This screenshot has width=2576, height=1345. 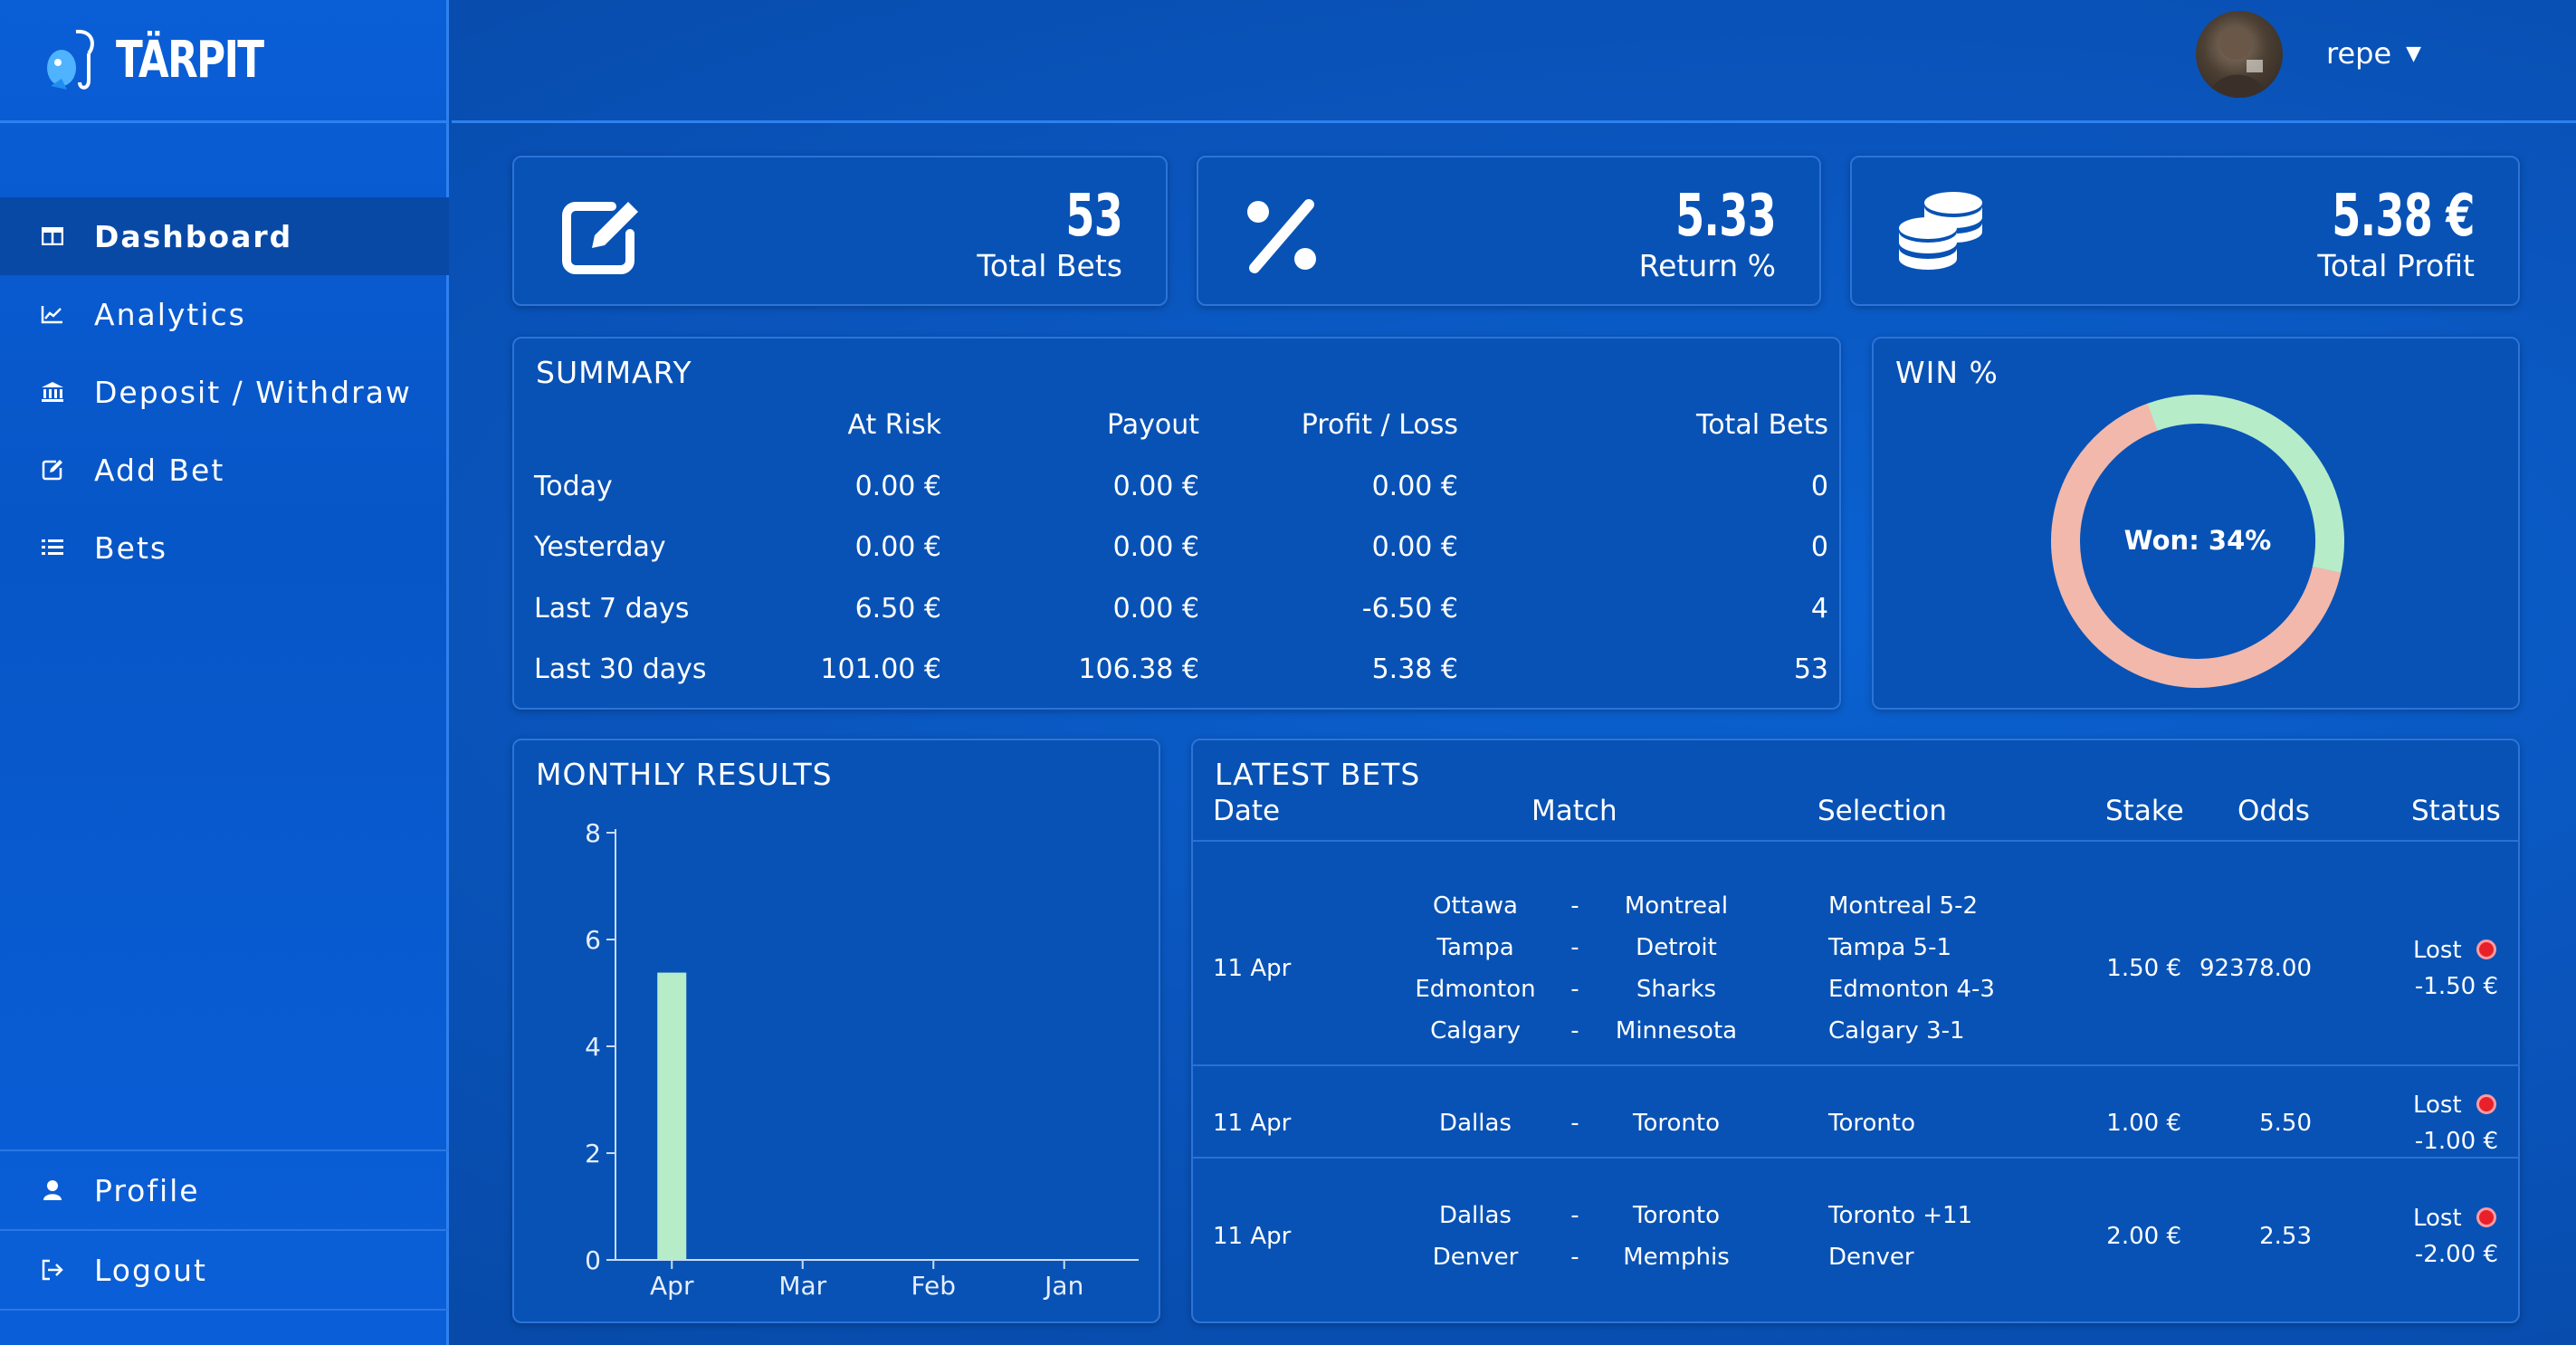 What do you see at coordinates (672, 1116) in the screenshot?
I see `bar` at bounding box center [672, 1116].